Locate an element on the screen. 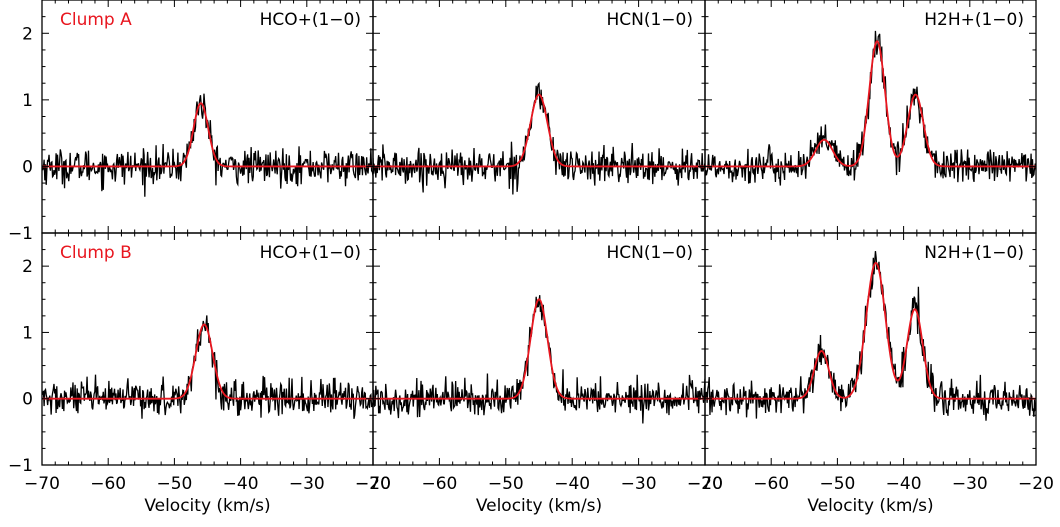  spectrum-panel-2: HCN(1−0) is located at coordinates (539, 117).